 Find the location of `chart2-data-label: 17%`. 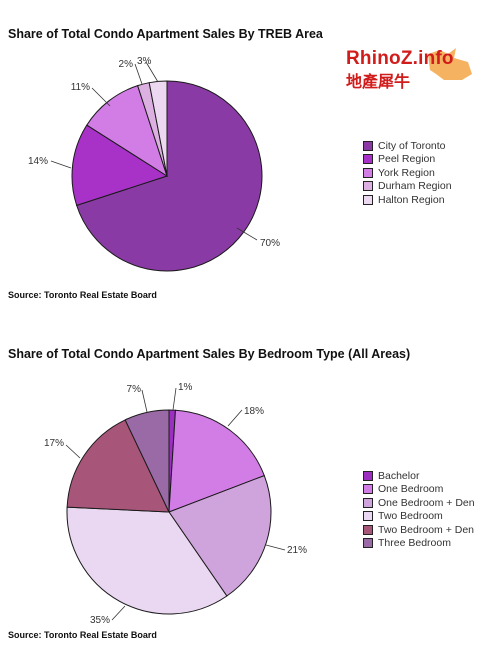

chart2-data-label: 17% is located at coordinates (54, 443).